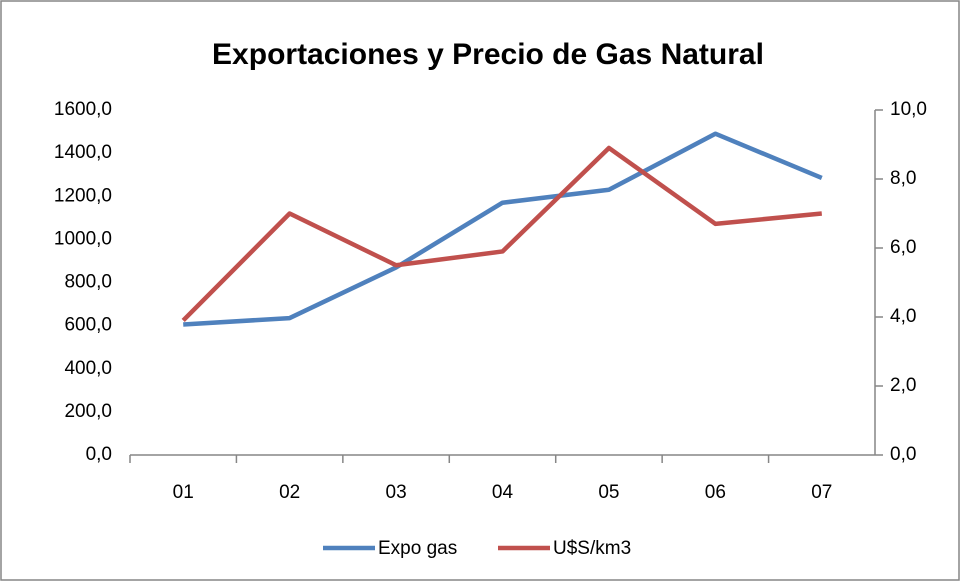  What do you see at coordinates (903, 178) in the screenshot?
I see `y2-tick-label: 8,0` at bounding box center [903, 178].